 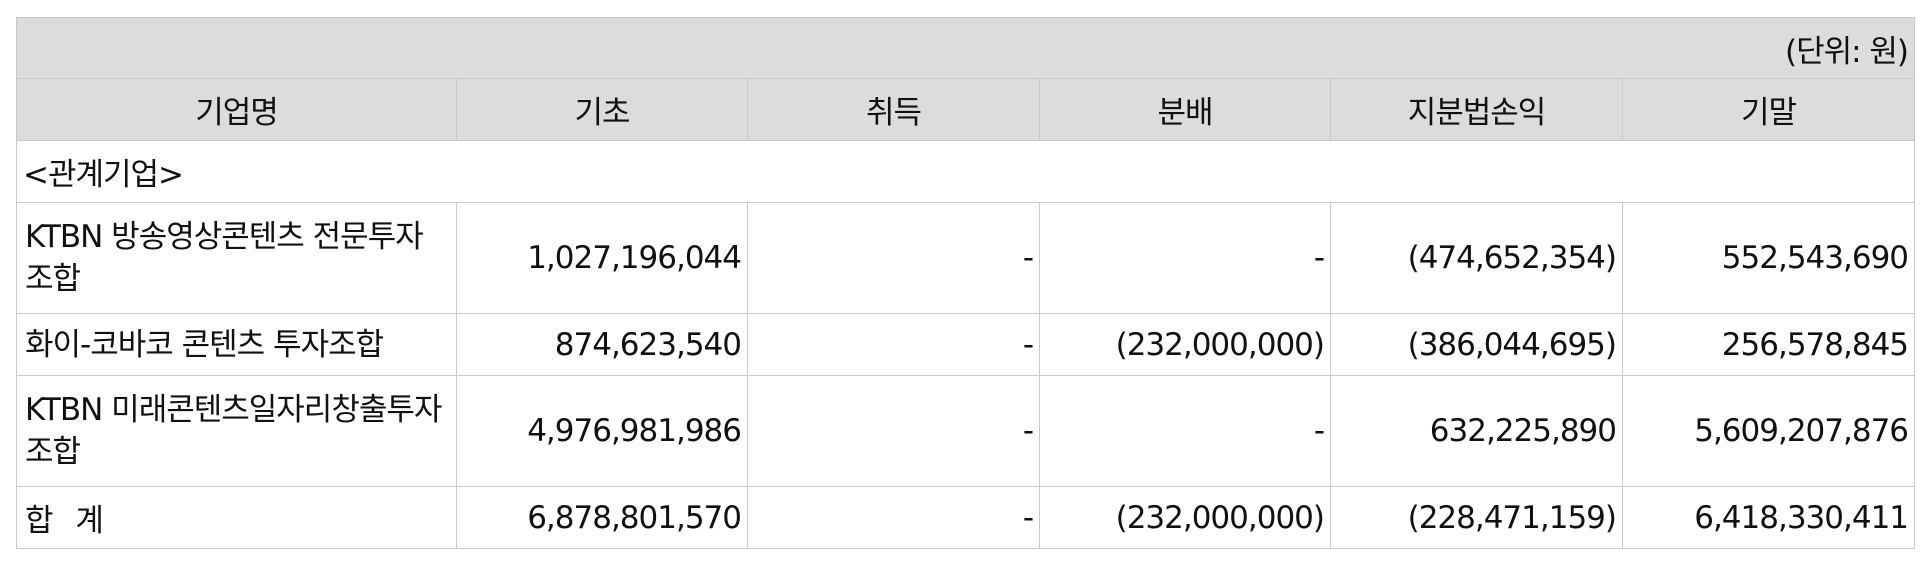 What do you see at coordinates (1768, 344) in the screenshot?
I see `closing-value: 256,578,845` at bounding box center [1768, 344].